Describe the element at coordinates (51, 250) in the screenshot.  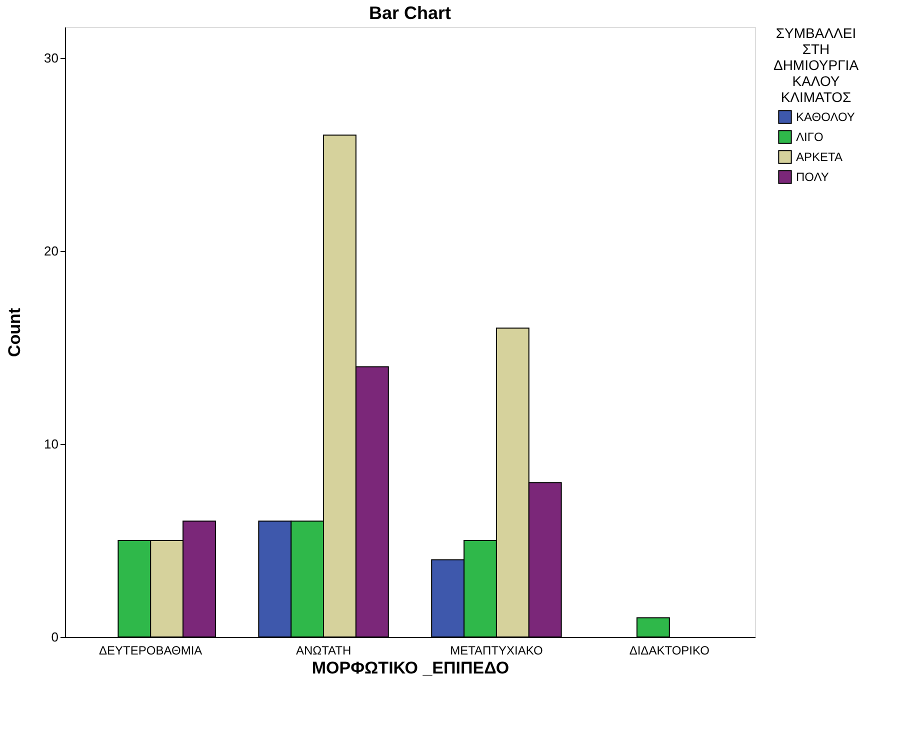
I see `y-tick-label: 20` at that location.